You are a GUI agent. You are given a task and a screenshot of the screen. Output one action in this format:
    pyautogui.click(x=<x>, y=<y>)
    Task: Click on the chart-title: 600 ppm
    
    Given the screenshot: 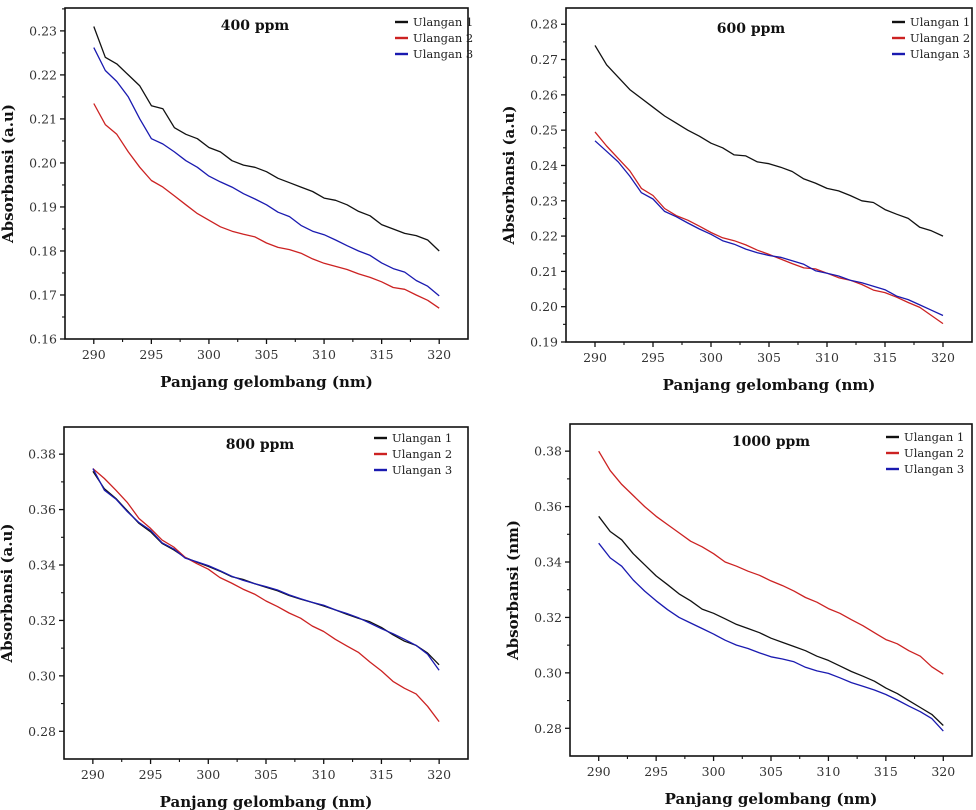 What is the action you would take?
    pyautogui.click(x=751, y=29)
    